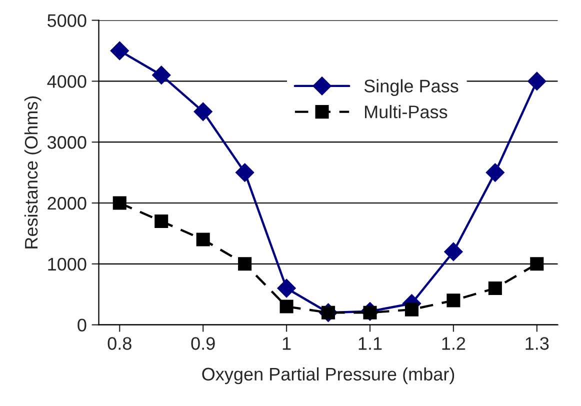 This screenshot has height=406, width=581. What do you see at coordinates (454, 343) in the screenshot?
I see `x-tick-label: 1.2` at bounding box center [454, 343].